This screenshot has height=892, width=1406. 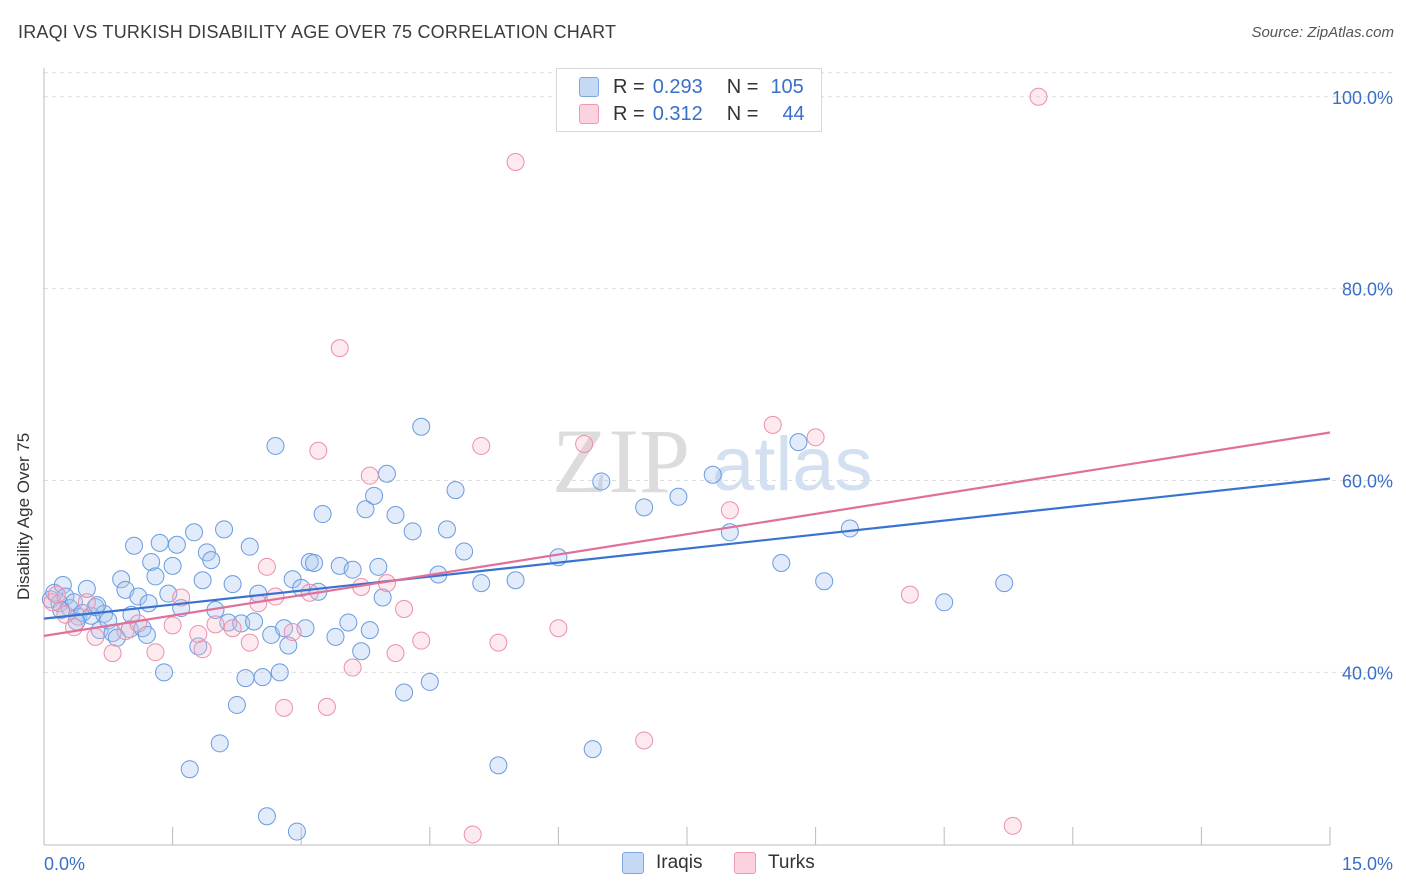 I want to click on legend-r-value: 0.312, so click(x=677, y=113).